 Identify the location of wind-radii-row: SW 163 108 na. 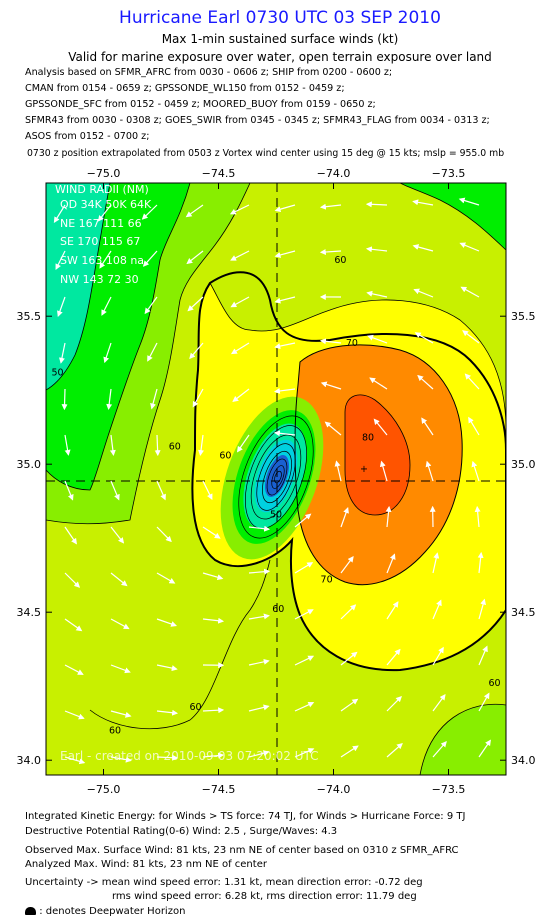
(102, 260).